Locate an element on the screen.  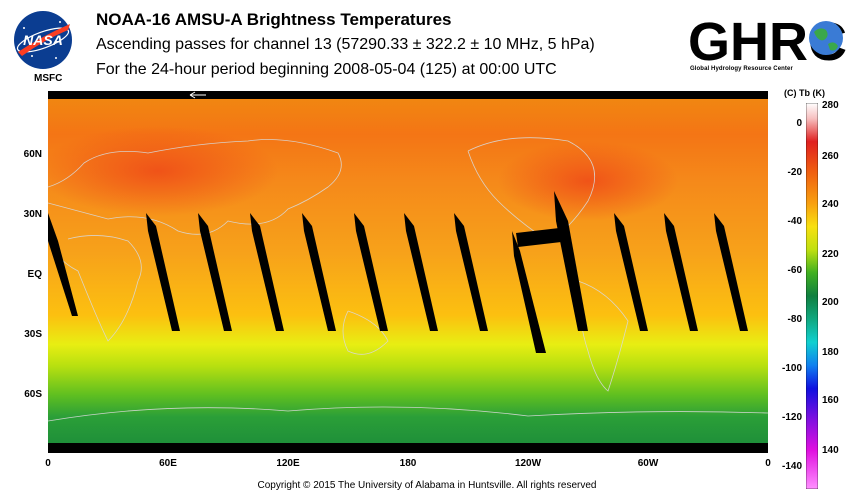
cb-k-280: 280 is located at coordinates (830, 105).